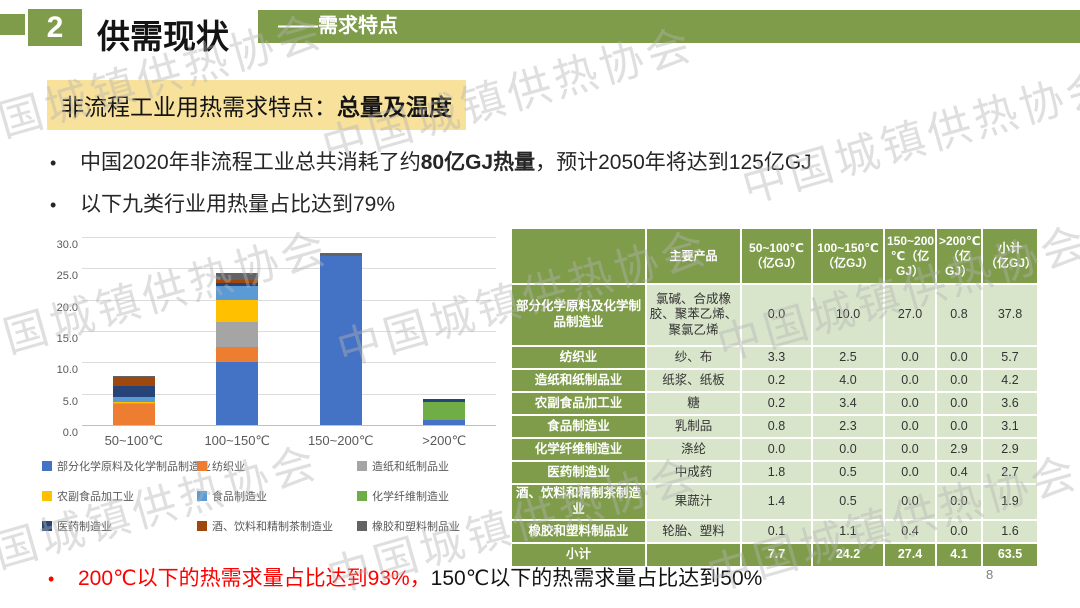  Describe the element at coordinates (578, 426) in the screenshot. I see `industry-cell: 食品制造业` at that location.